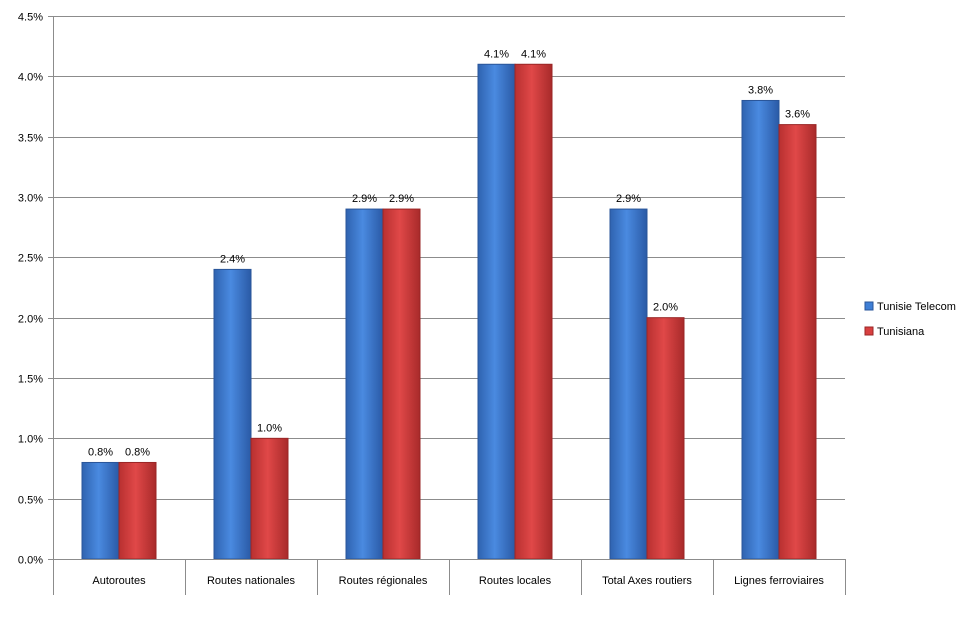 The width and height of the screenshot is (979, 632). I want to click on legend: Tunisie Telecom Tunisiana, so click(910, 319).